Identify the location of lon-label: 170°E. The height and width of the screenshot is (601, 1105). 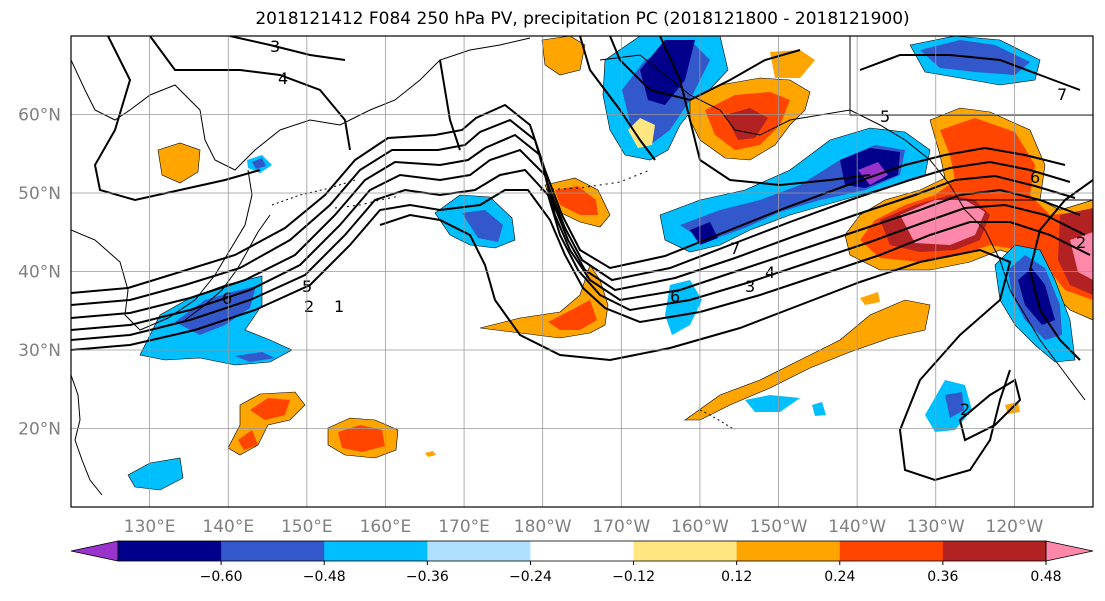
(464, 527).